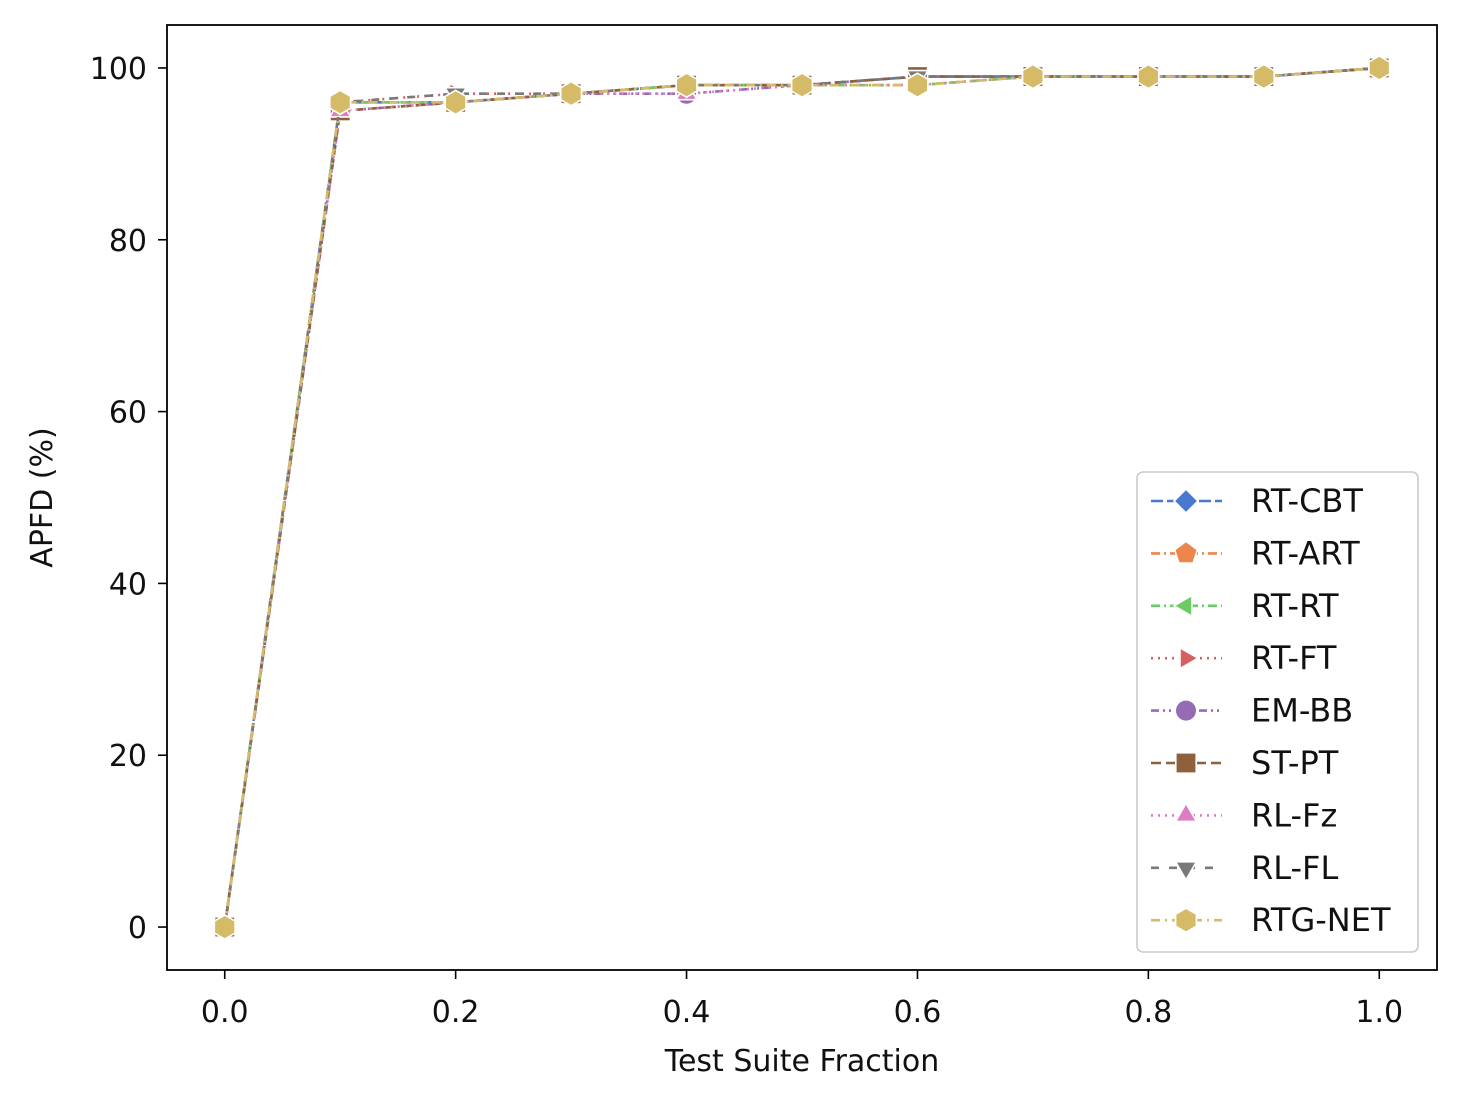  I want to click on x-tick-label: 0.2, so click(456, 1012).